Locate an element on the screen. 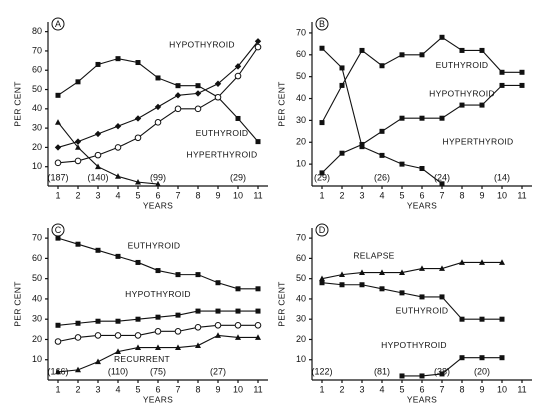 Image resolution: width=550 pixels, height=406 pixels. series-label: HYPOTHYROID is located at coordinates (202, 44).